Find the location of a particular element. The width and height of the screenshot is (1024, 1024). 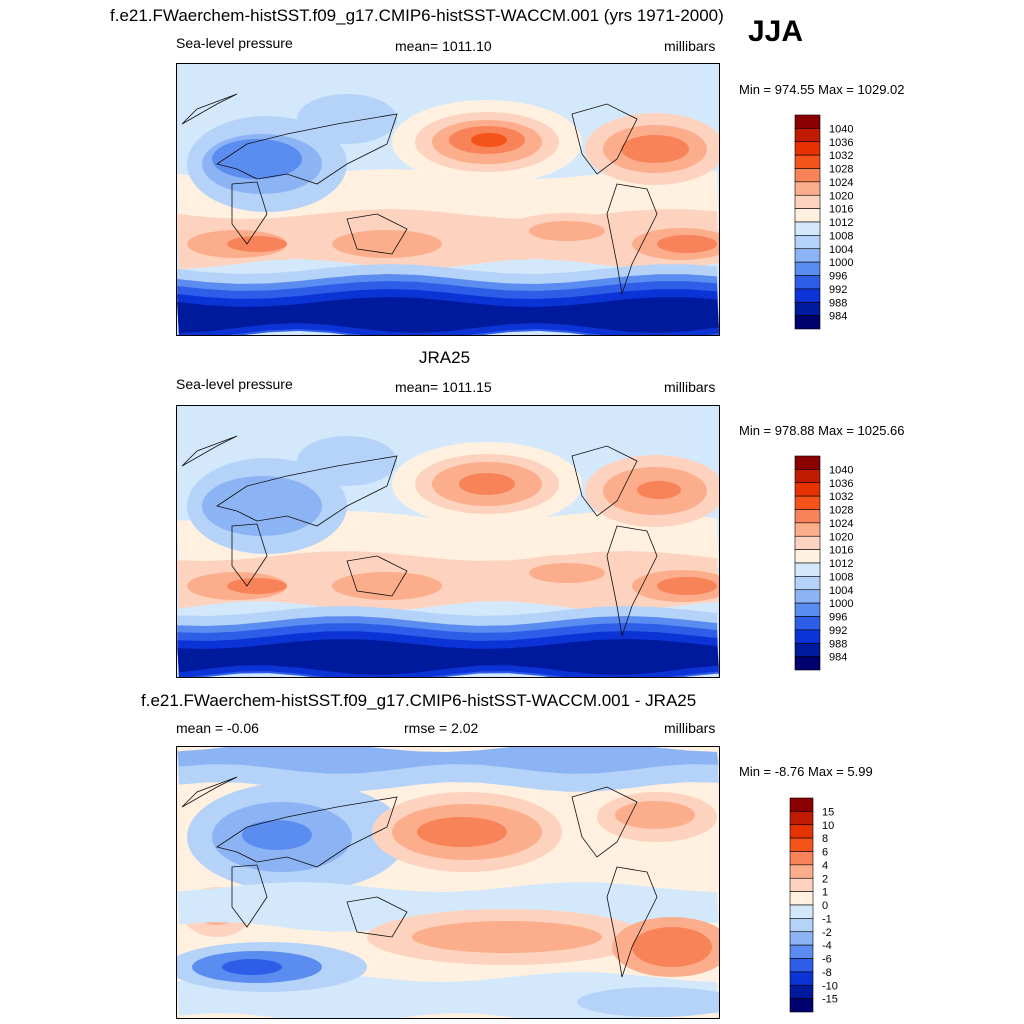

units-label-model: millibars is located at coordinates (690, 46).